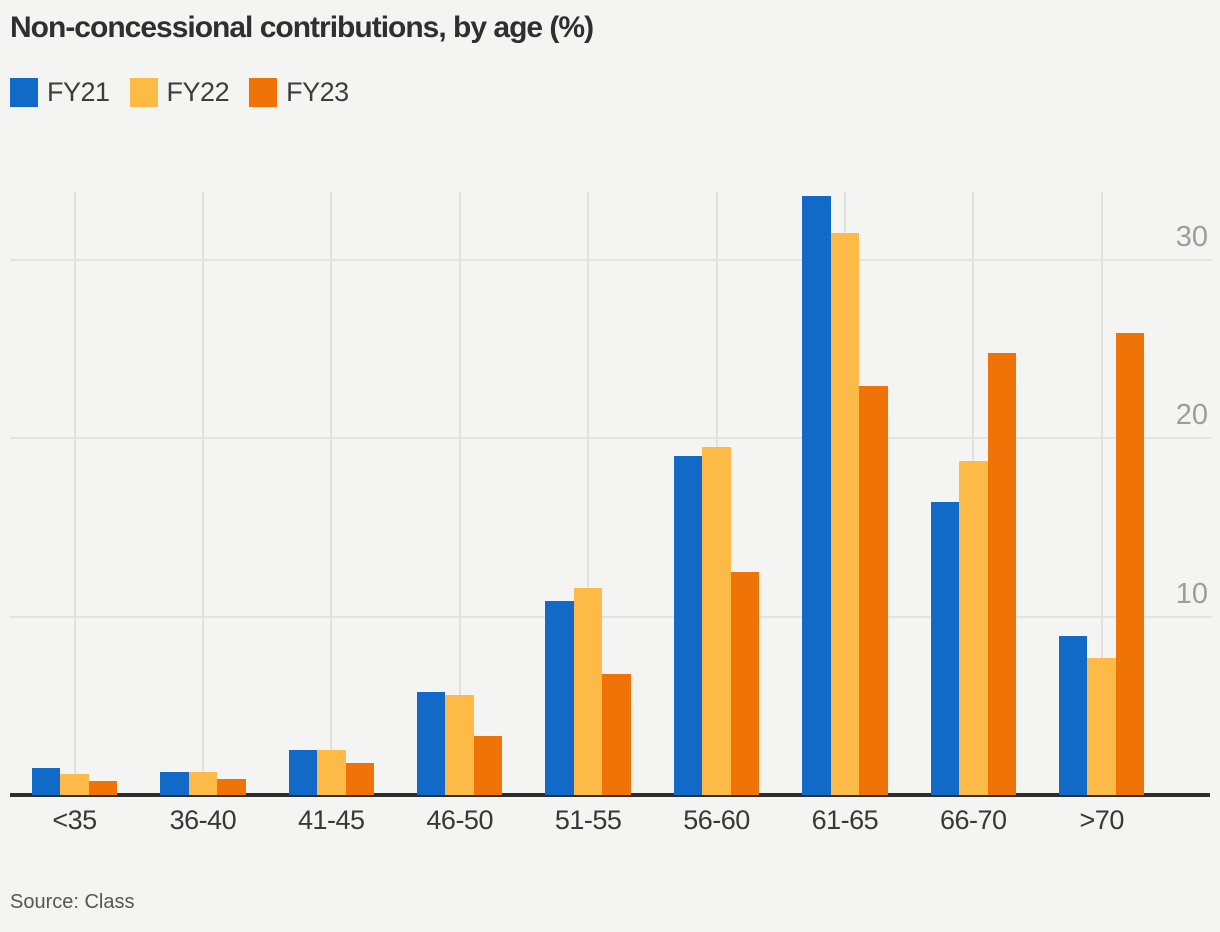  What do you see at coordinates (198, 92) in the screenshot?
I see `legend-label: FY22` at bounding box center [198, 92].